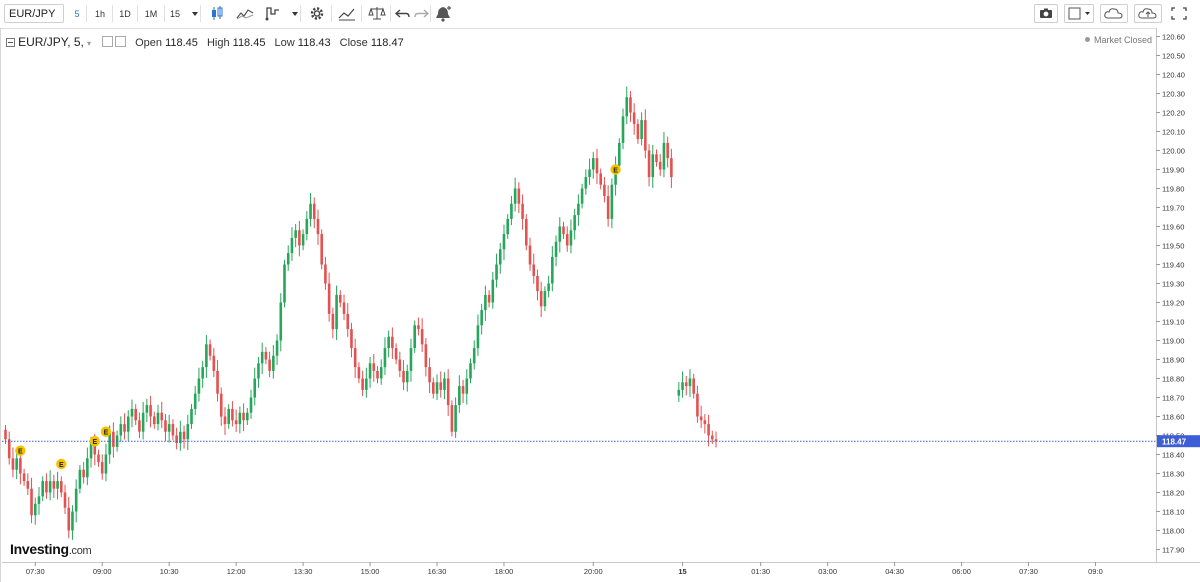  I want to click on legend-dropdown-icon: ▾, so click(88, 43).